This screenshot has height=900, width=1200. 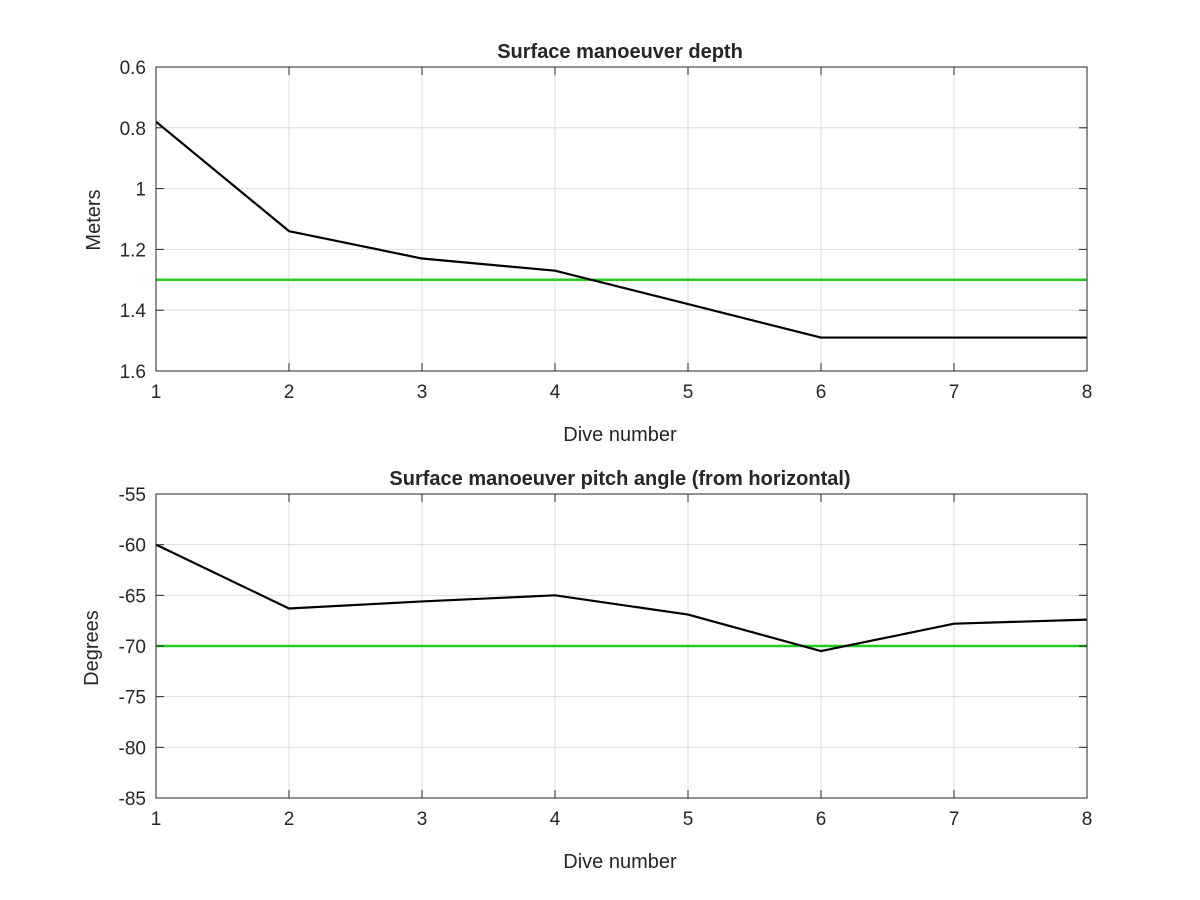 I want to click on y-tick-label: -75, so click(x=132, y=698).